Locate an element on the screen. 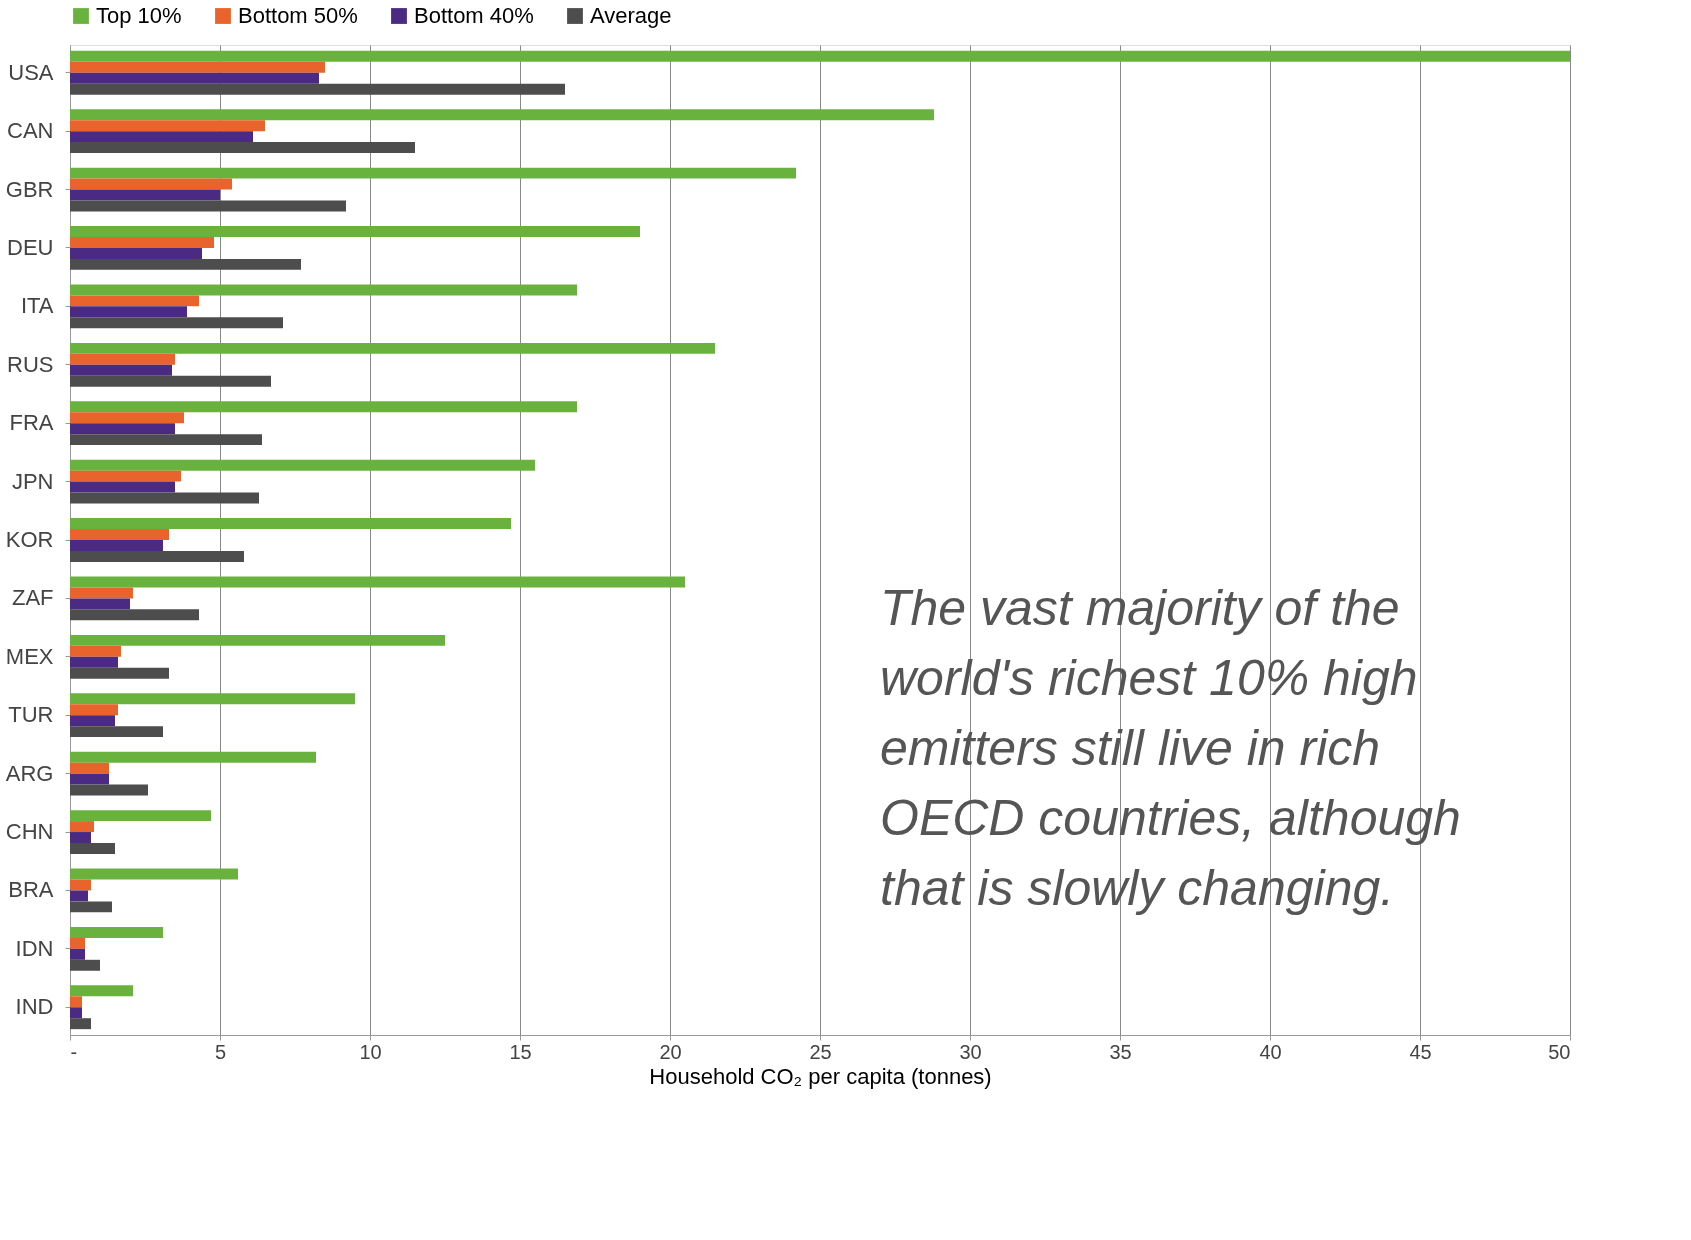 This screenshot has height=1240, width=1691. y-tick-label: TUR is located at coordinates (31, 715).